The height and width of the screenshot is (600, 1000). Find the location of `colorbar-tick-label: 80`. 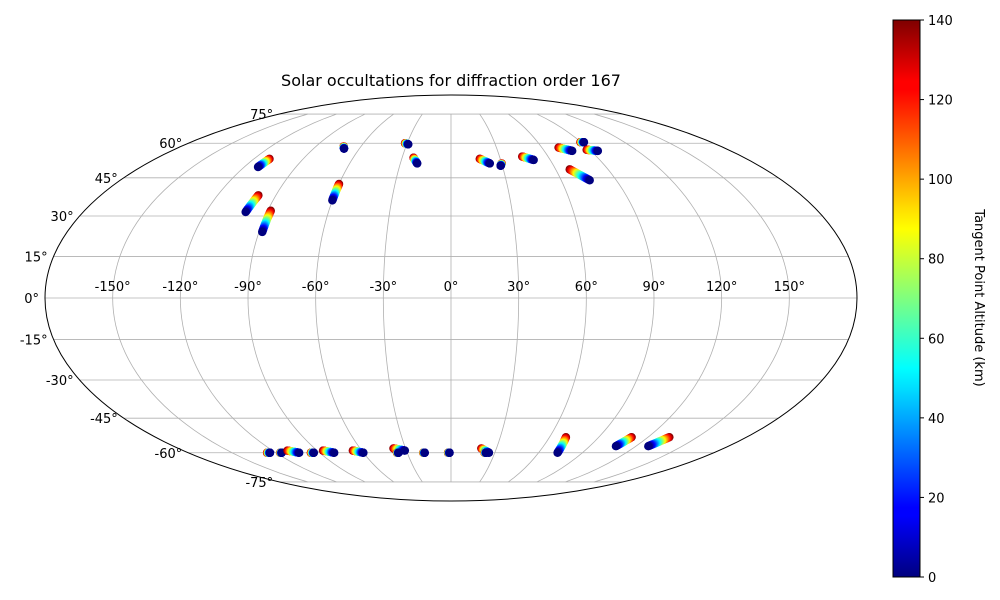

colorbar-tick-label: 80 is located at coordinates (936, 260).